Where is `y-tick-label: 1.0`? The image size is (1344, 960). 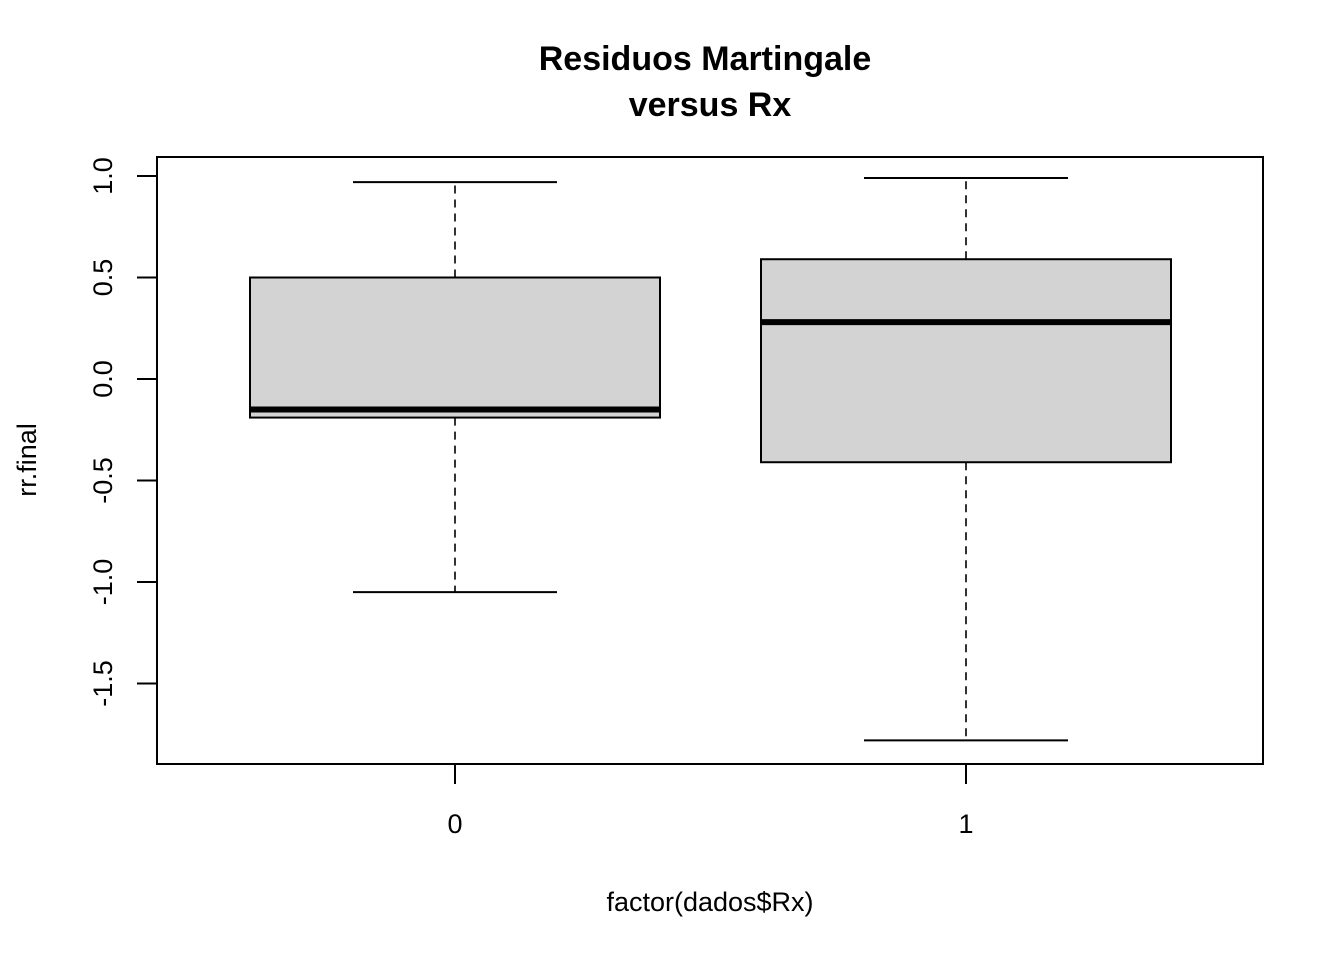 y-tick-label: 1.0 is located at coordinates (103, 176).